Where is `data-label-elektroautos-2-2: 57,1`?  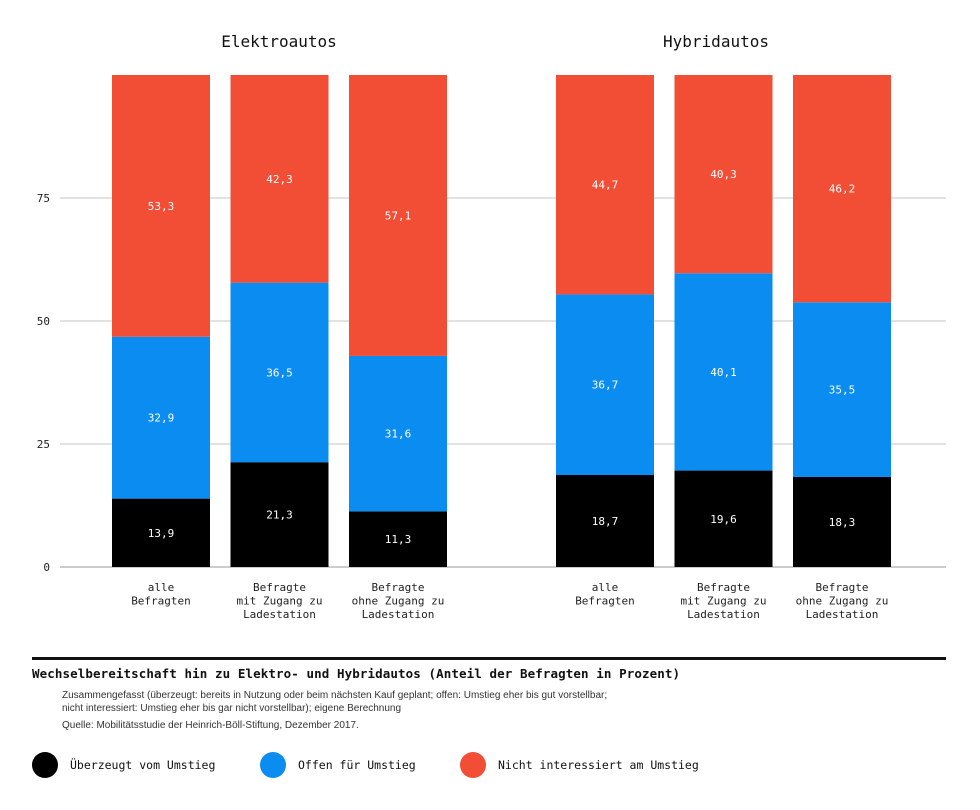
data-label-elektroautos-2-2: 57,1 is located at coordinates (398, 215).